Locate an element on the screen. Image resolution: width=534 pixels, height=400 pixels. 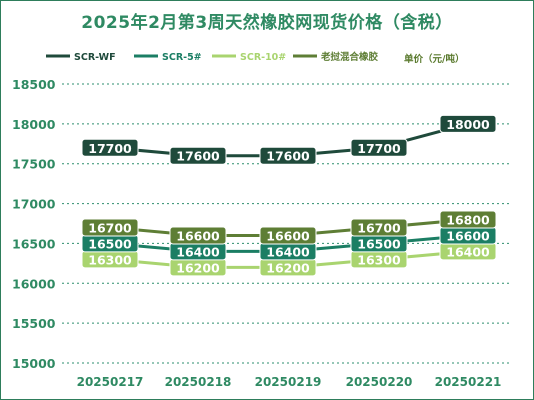
y-tick-label: 15000 is located at coordinates (34, 363).